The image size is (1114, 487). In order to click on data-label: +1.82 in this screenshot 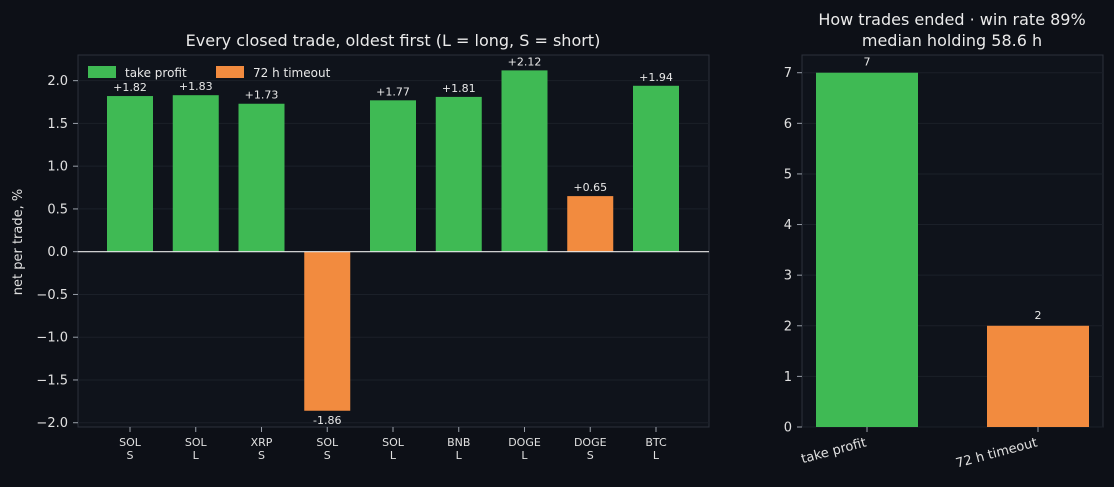, I will do `click(130, 87)`.